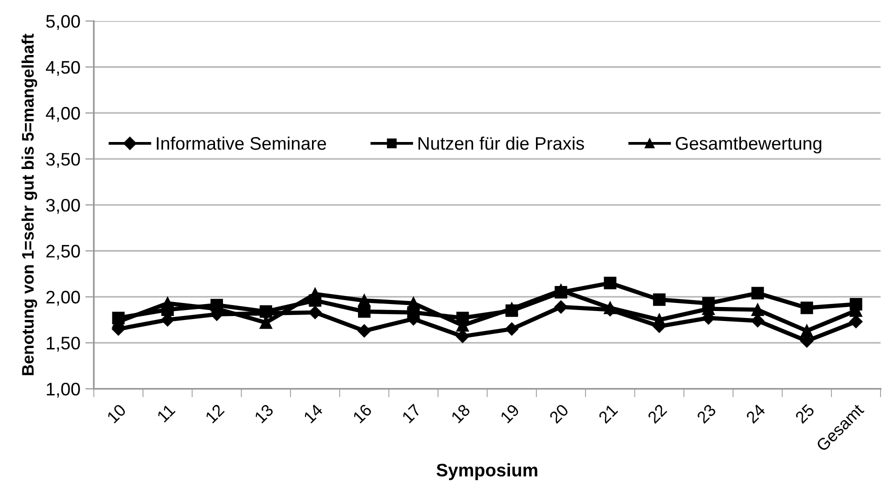 The width and height of the screenshot is (885, 501). Describe the element at coordinates (412, 414) in the screenshot. I see `x-tick-label: 17` at that location.